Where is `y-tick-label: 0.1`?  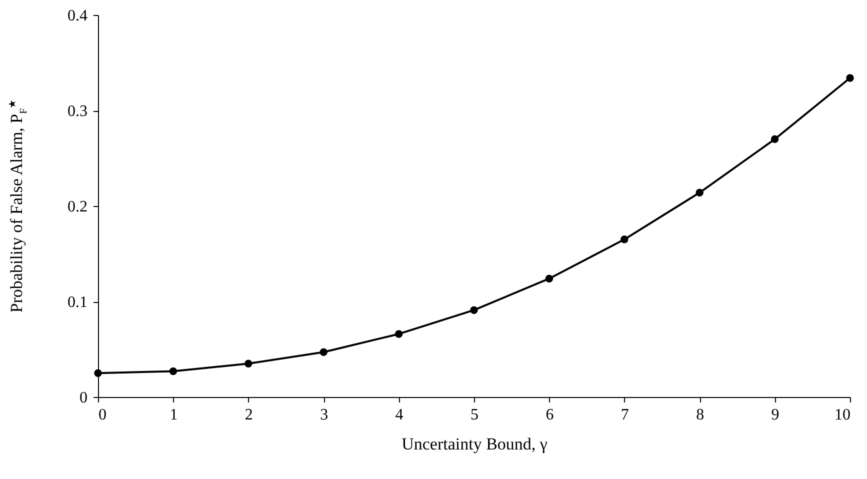 y-tick-label: 0.1 is located at coordinates (78, 302).